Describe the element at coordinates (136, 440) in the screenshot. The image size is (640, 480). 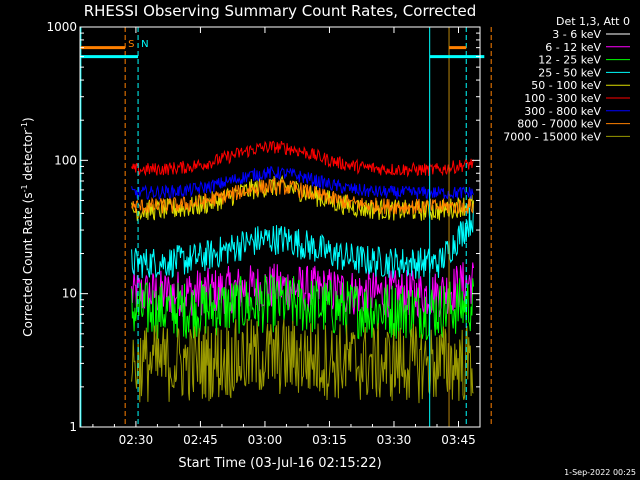
I see `x-tick-label-0: 02:30` at that location.